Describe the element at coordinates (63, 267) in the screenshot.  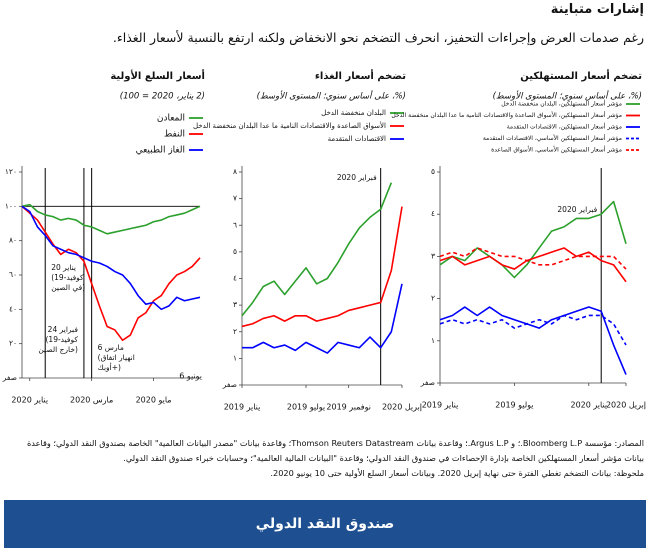
I see `marker-label: 20 يناير` at that location.